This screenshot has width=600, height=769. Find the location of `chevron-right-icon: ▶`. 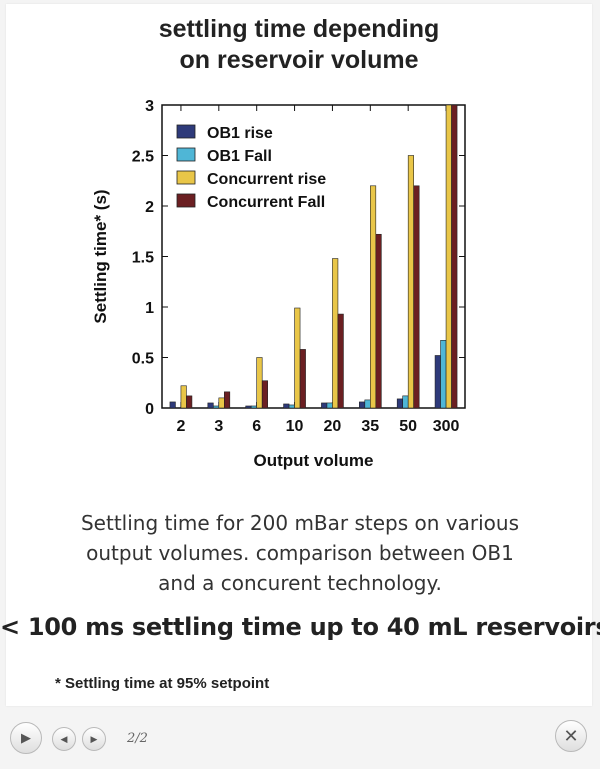

chevron-right-icon: ▶ is located at coordinates (94, 738).